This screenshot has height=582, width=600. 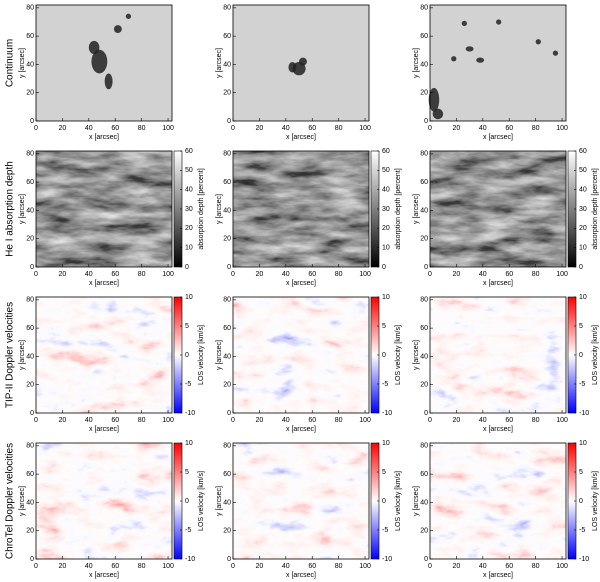 What do you see at coordinates (583, 209) in the screenshot?
I see `colorbar-tick-label: 30` at bounding box center [583, 209].